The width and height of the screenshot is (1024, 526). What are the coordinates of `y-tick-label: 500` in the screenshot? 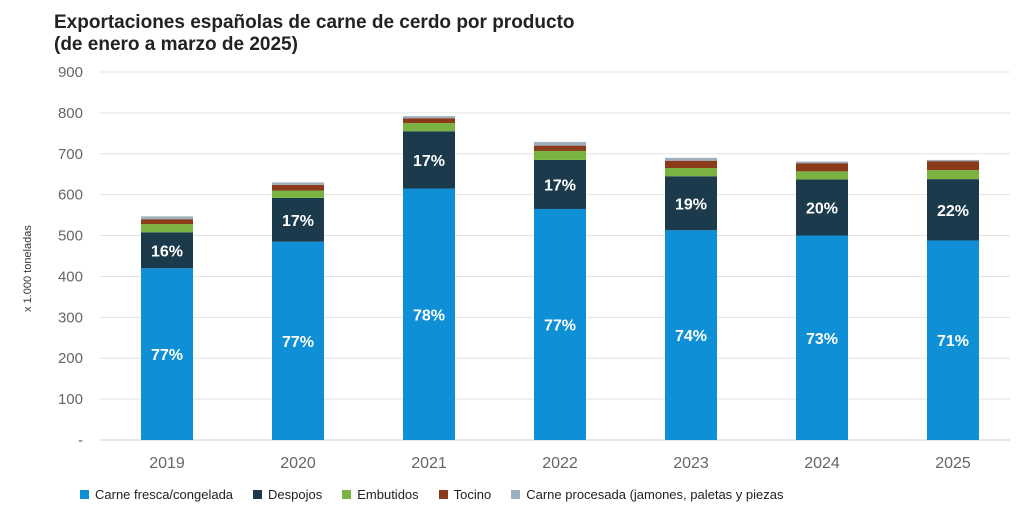 It's located at (70, 236).